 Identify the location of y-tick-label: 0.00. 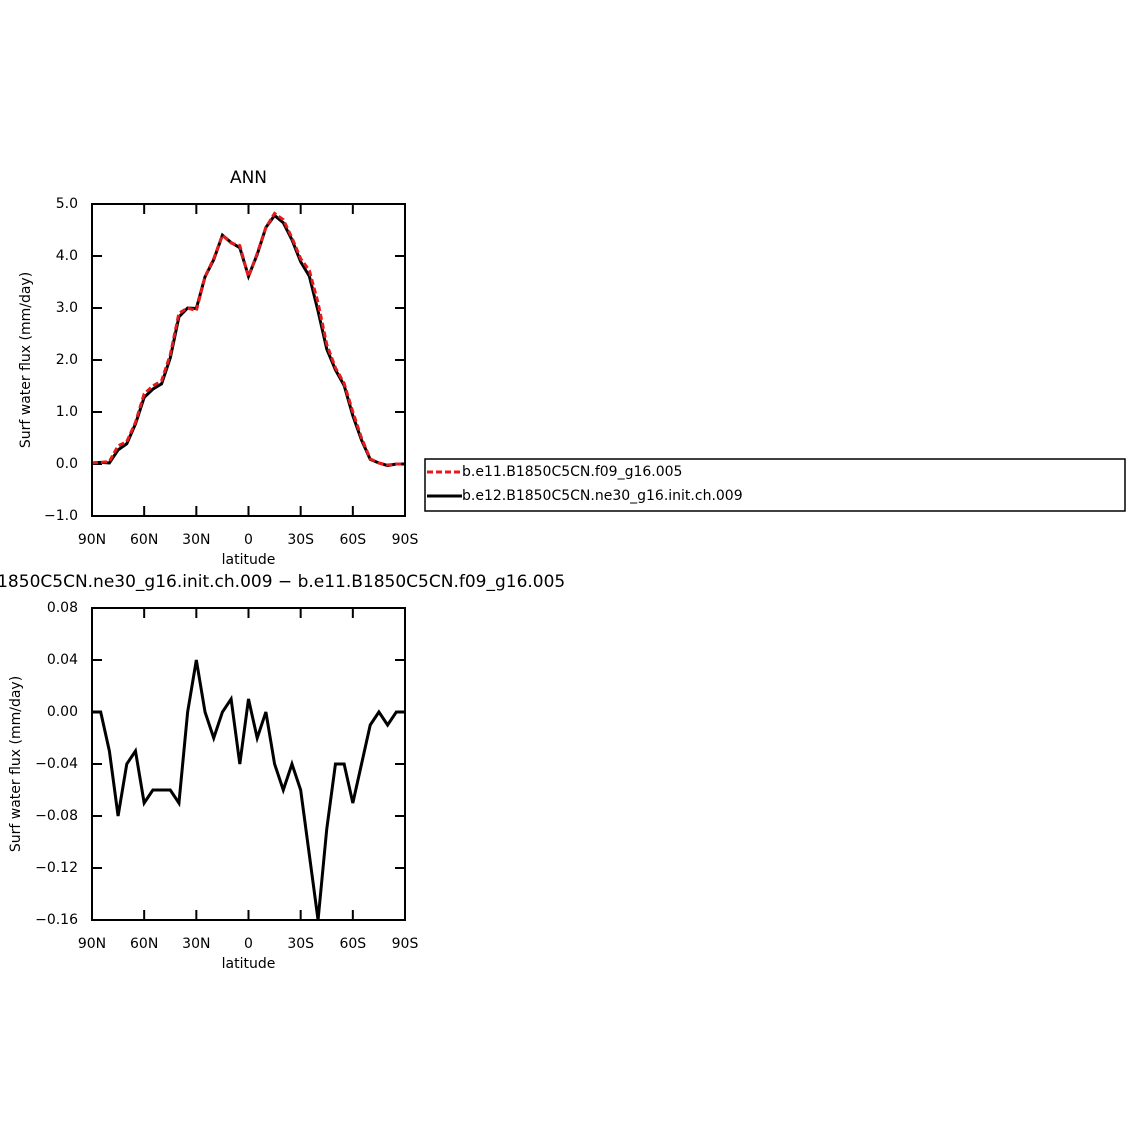
(62, 712).